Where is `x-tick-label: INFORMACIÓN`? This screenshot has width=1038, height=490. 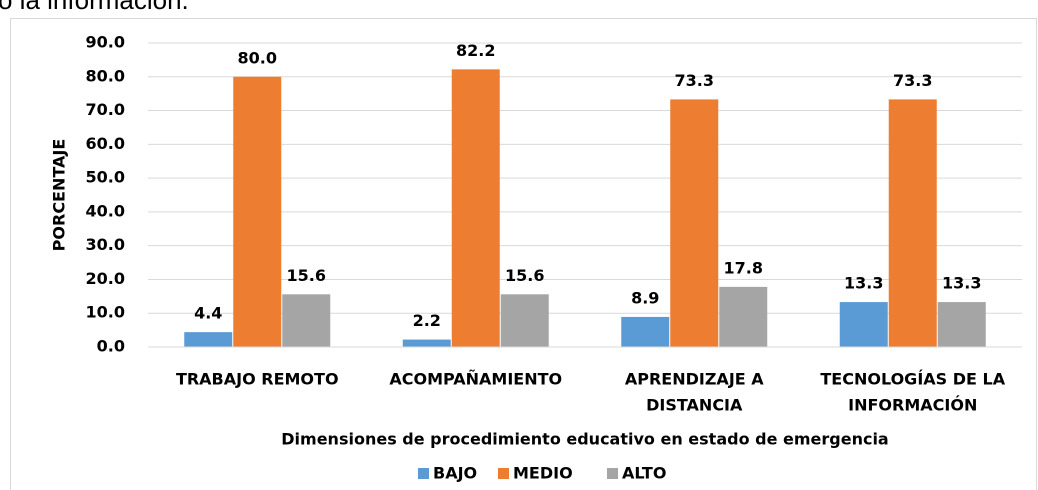 x-tick-label: INFORMACIÓN is located at coordinates (912, 405).